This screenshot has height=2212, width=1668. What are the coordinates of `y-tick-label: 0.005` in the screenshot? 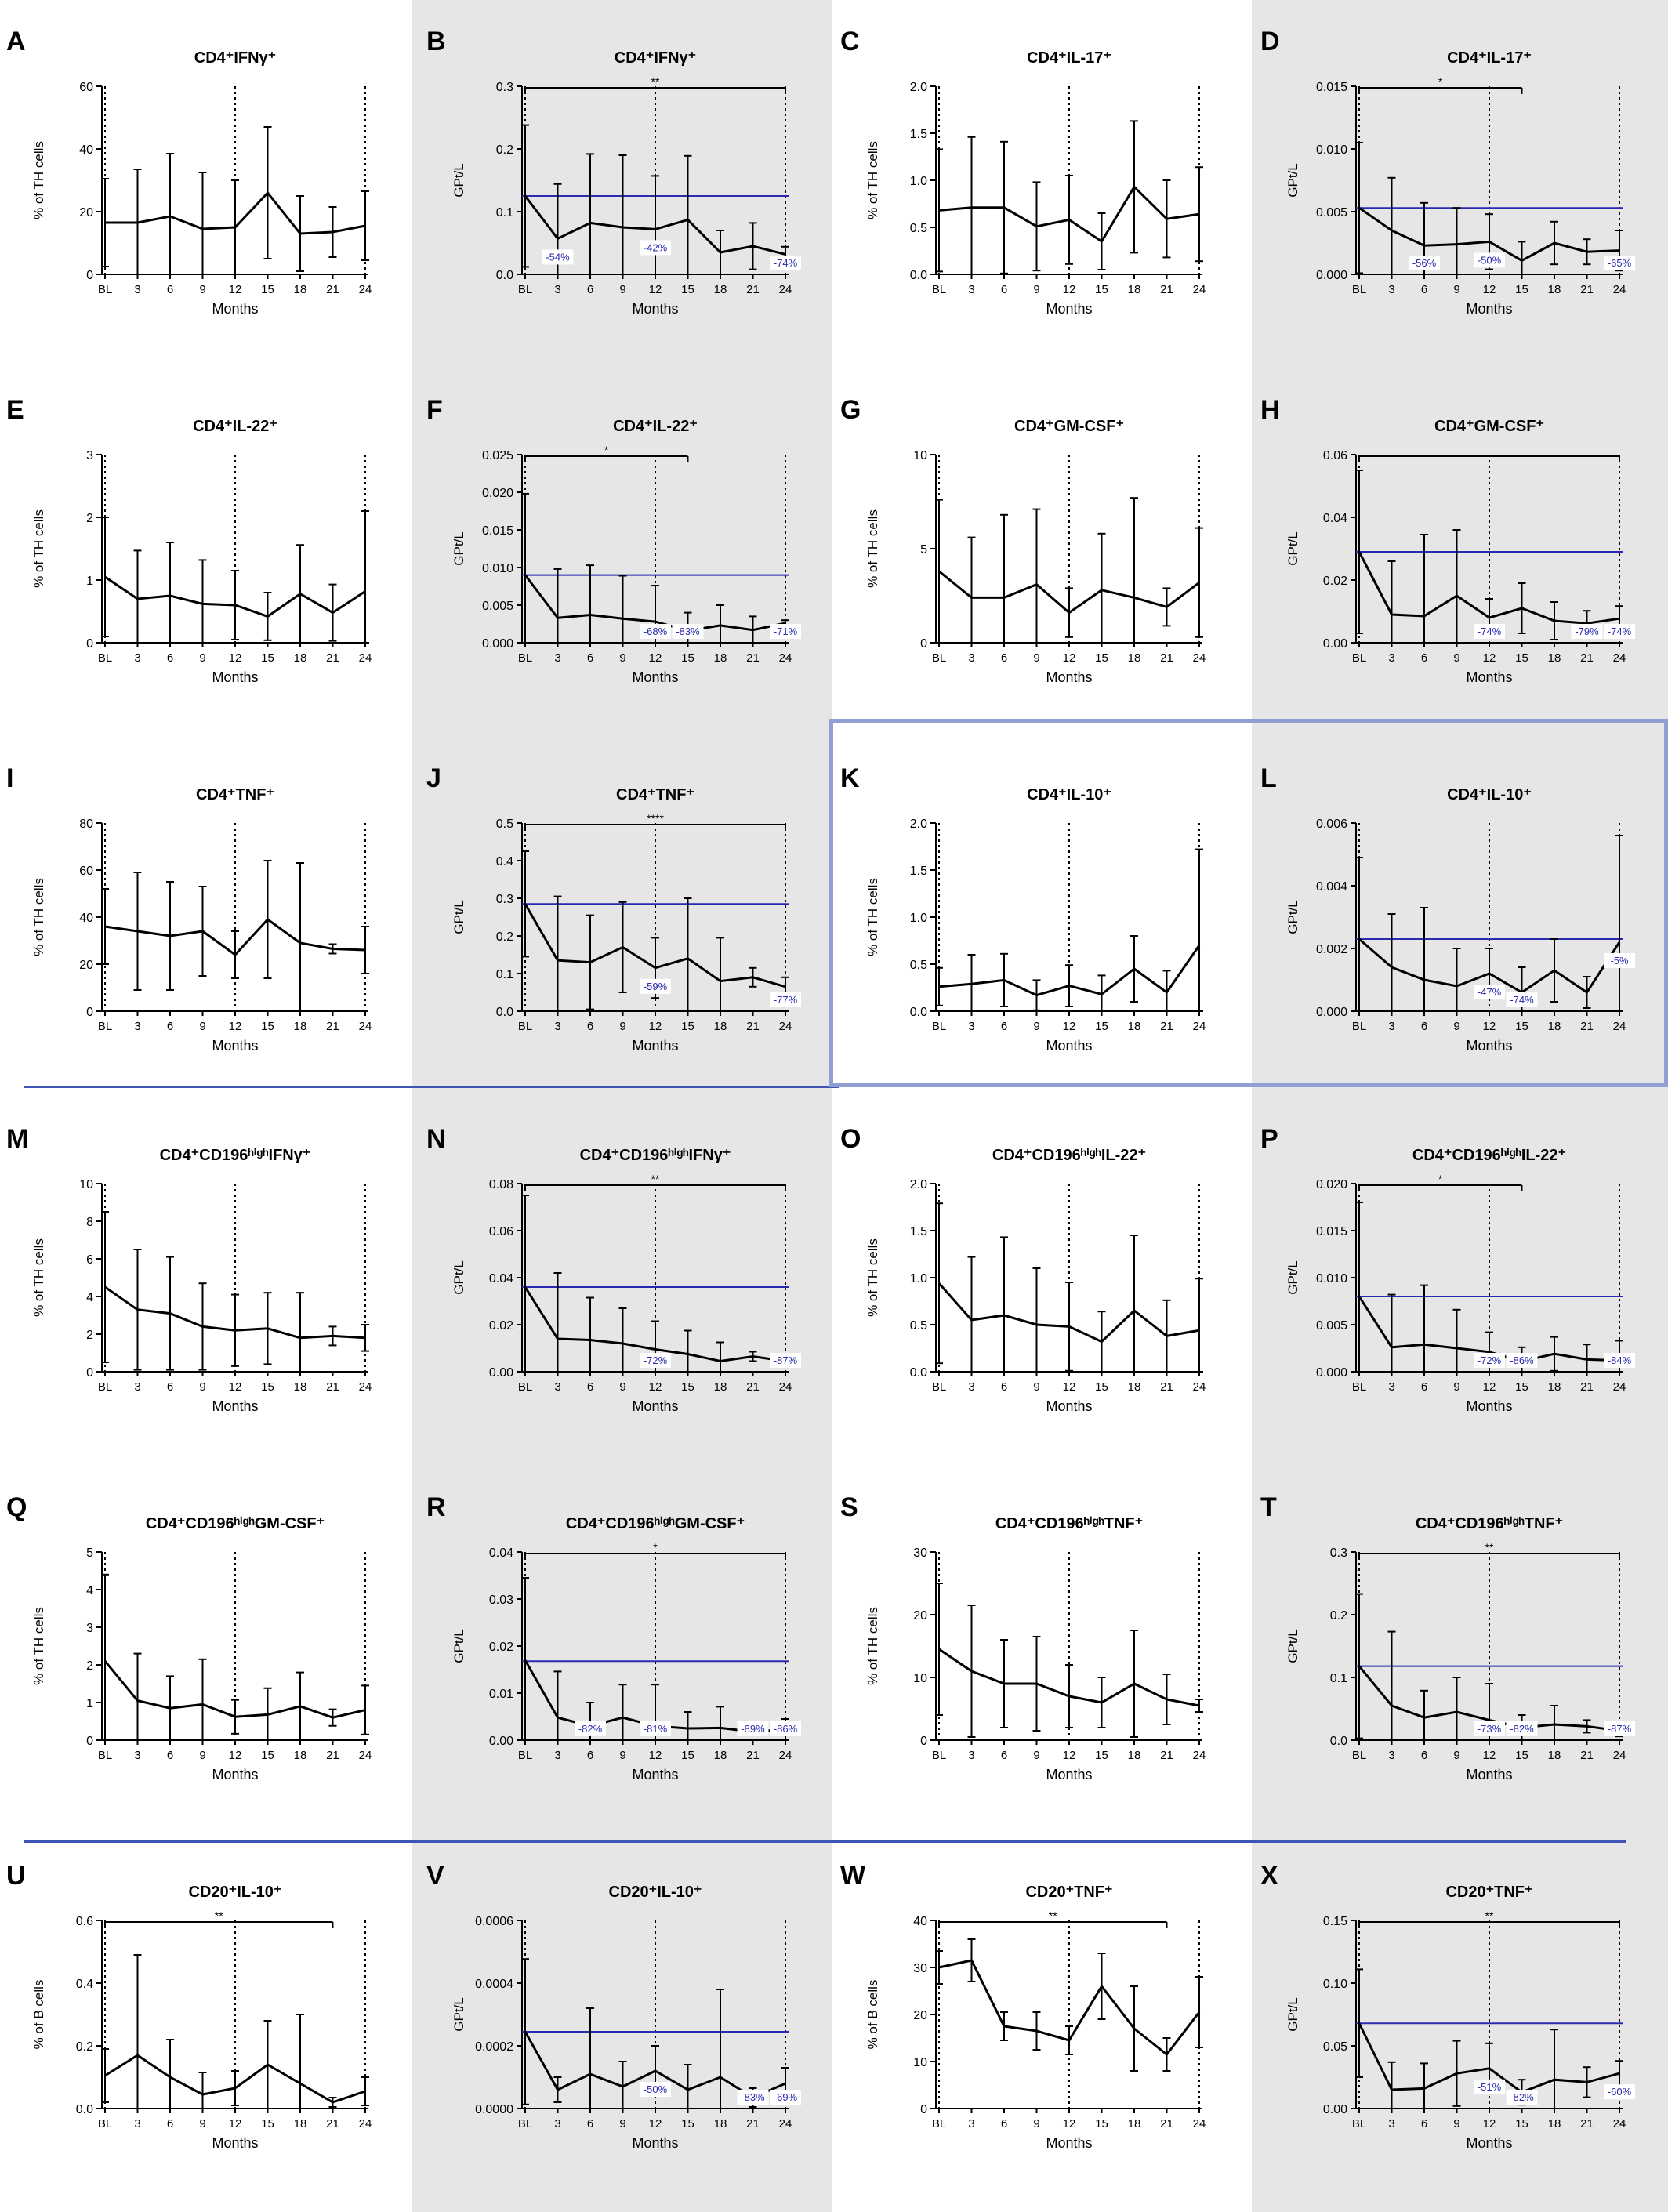 It's located at (497, 606).